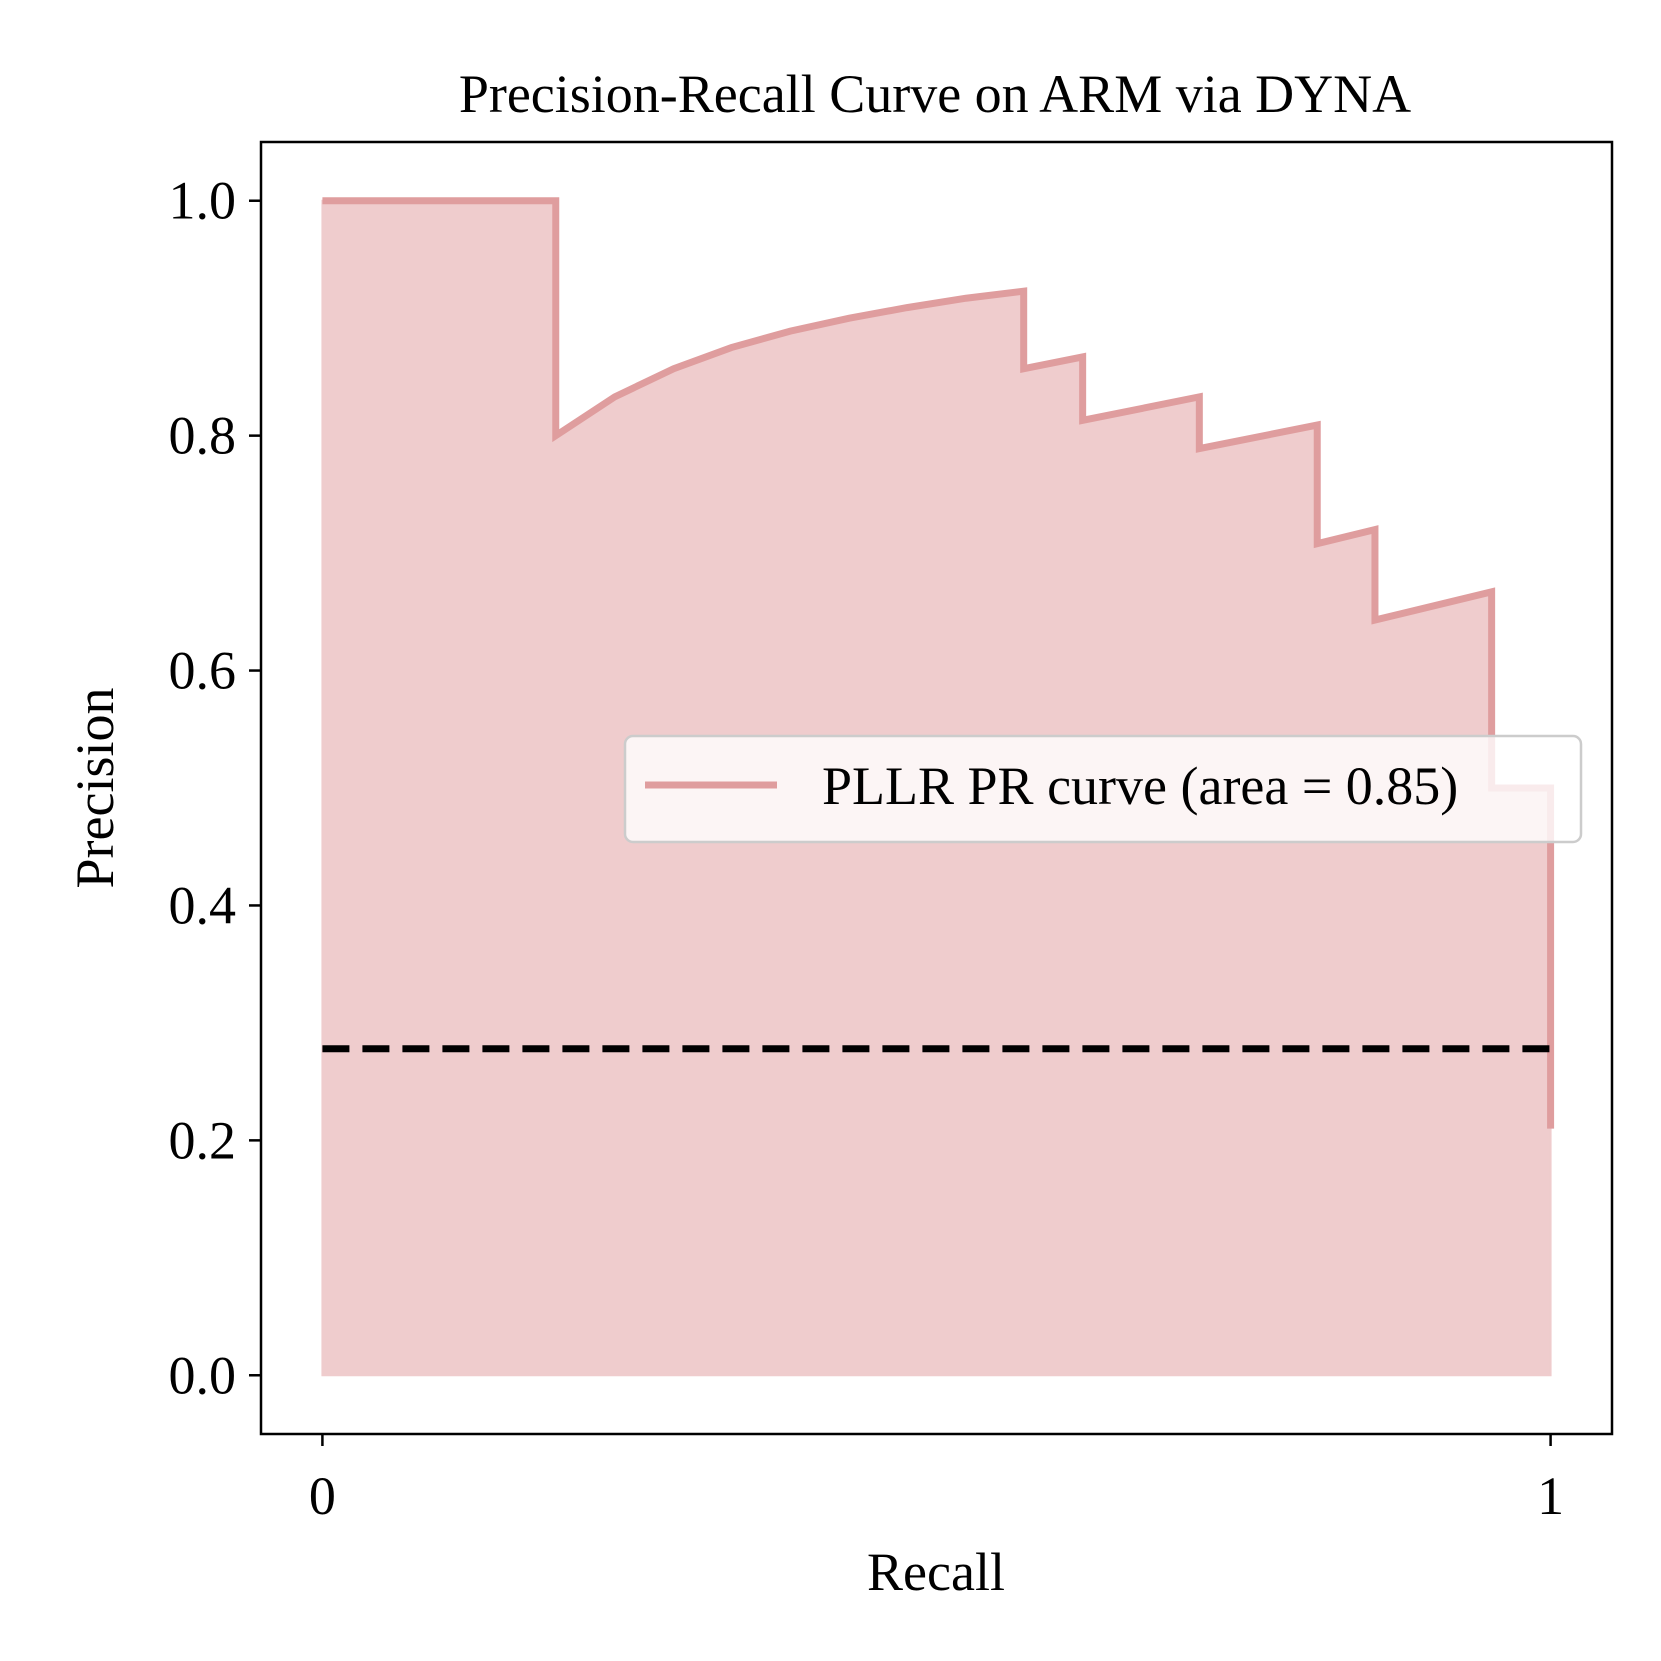 The width and height of the screenshot is (1661, 1661). I want to click on y-axis-label: Precision, so click(95, 788).